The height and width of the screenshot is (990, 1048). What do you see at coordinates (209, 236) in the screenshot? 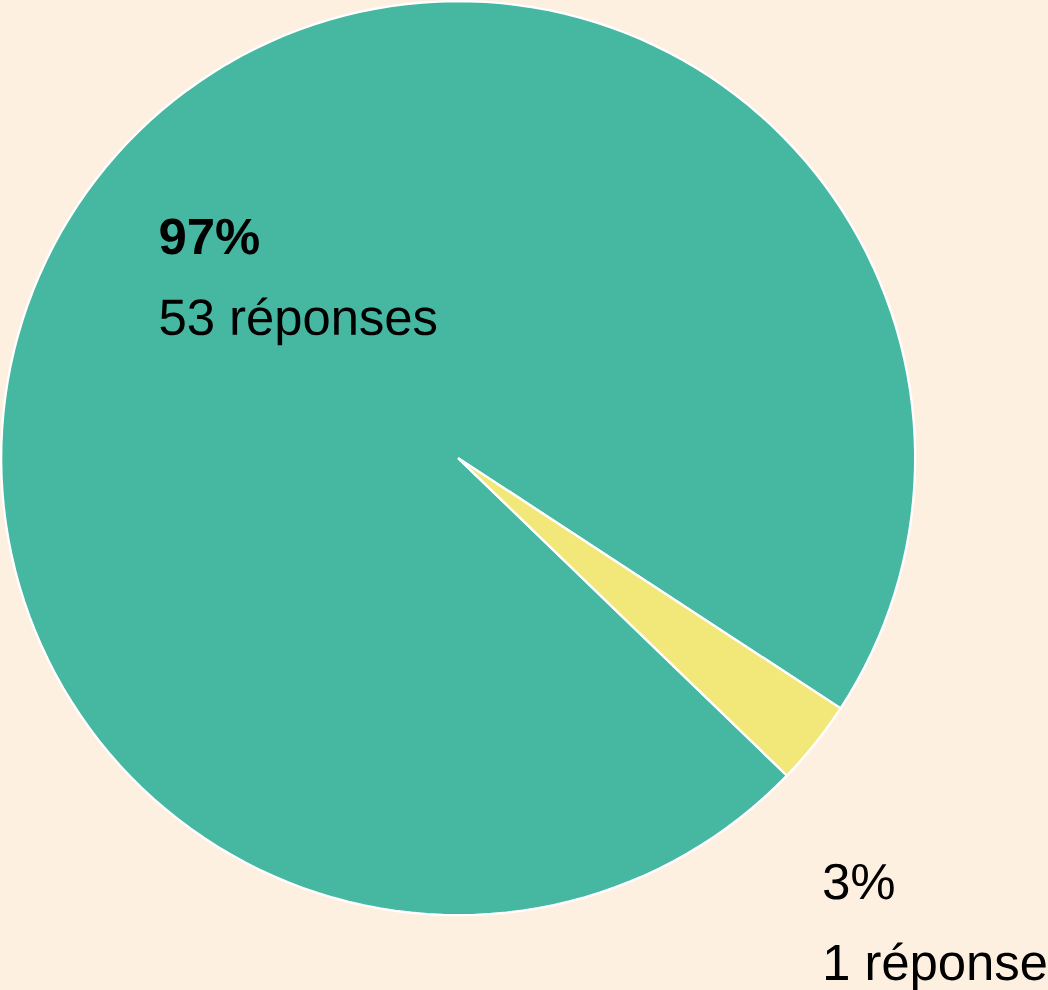
I see `data-label: 97%` at bounding box center [209, 236].